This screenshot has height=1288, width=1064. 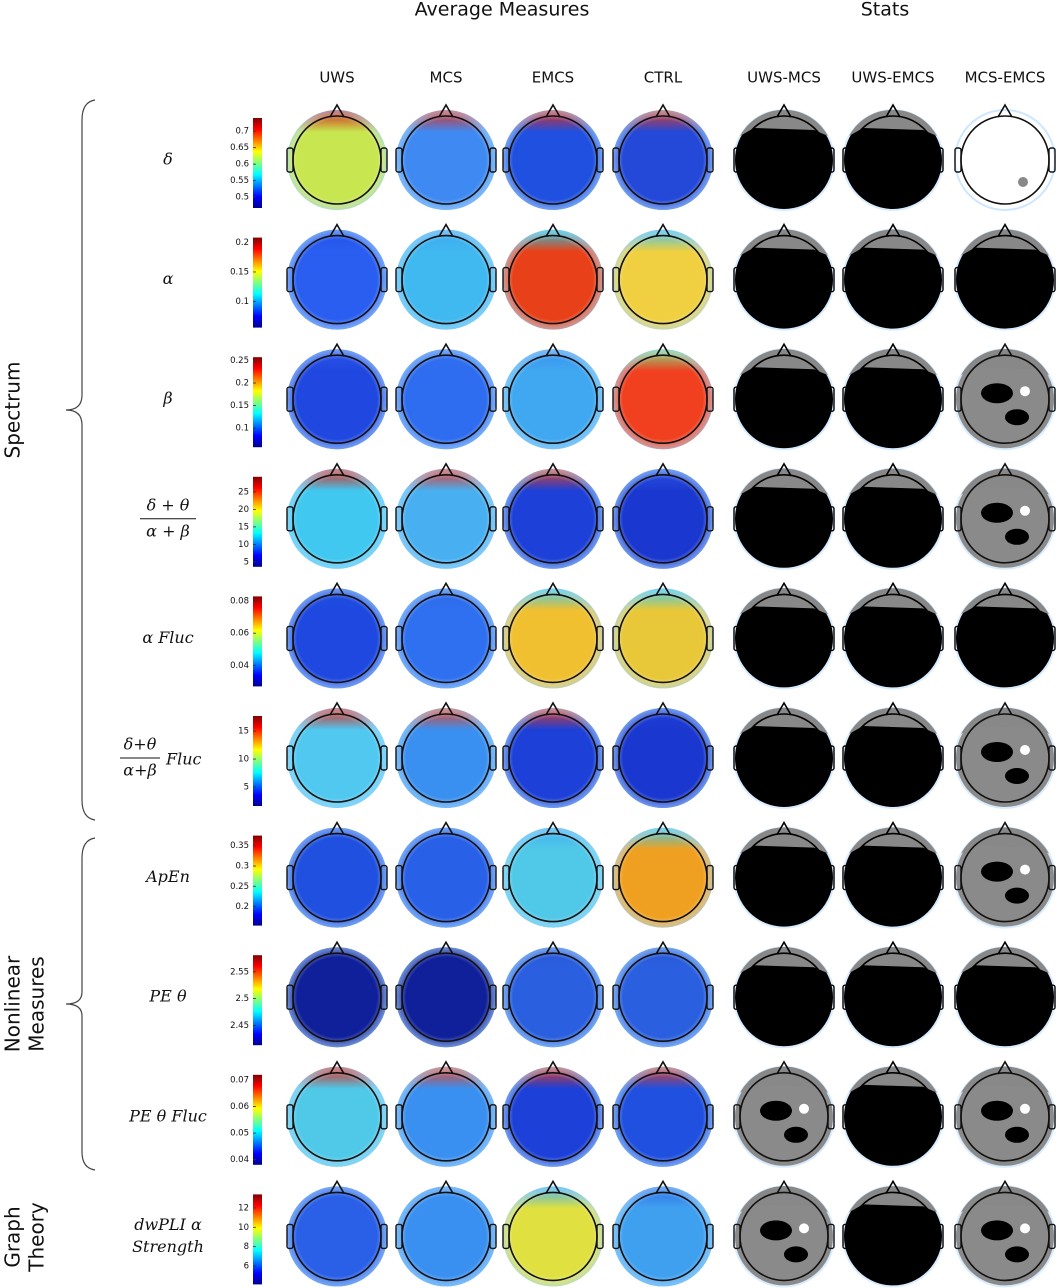 I want to click on row-label: β, so click(x=167, y=398).